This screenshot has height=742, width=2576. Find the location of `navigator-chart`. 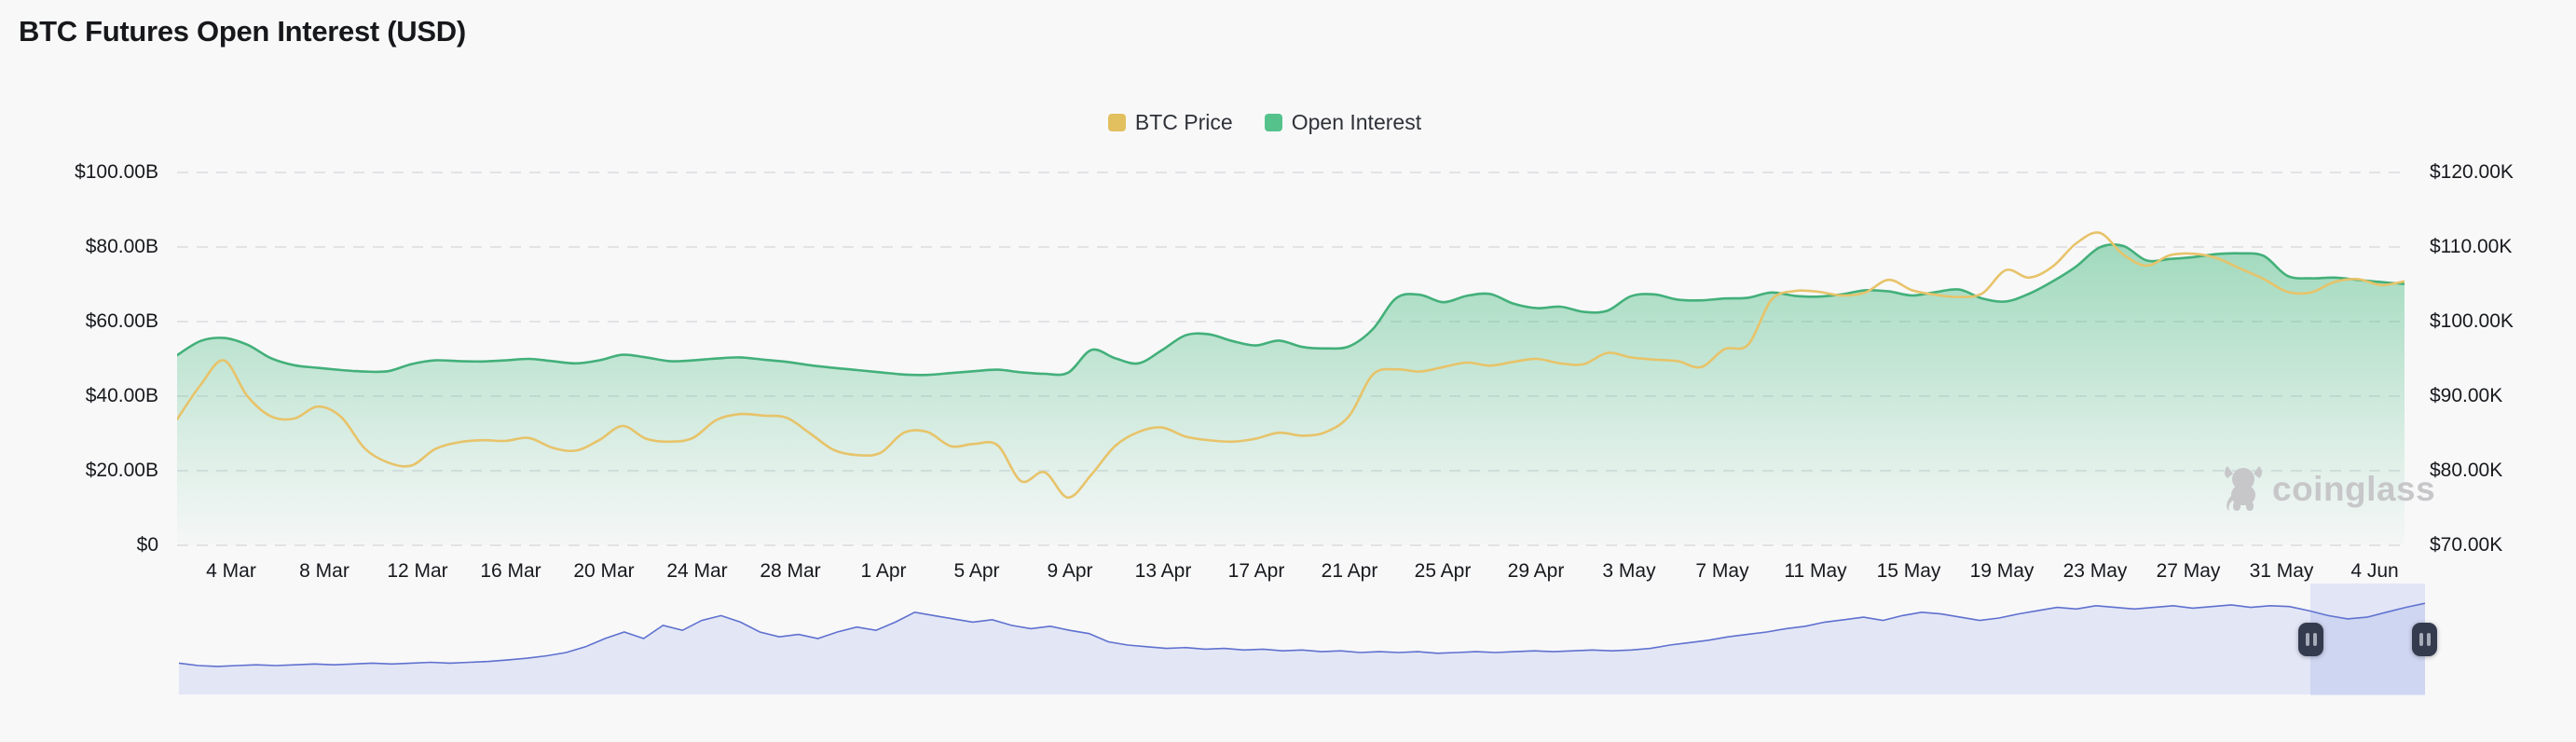

navigator-chart is located at coordinates (1302, 640).